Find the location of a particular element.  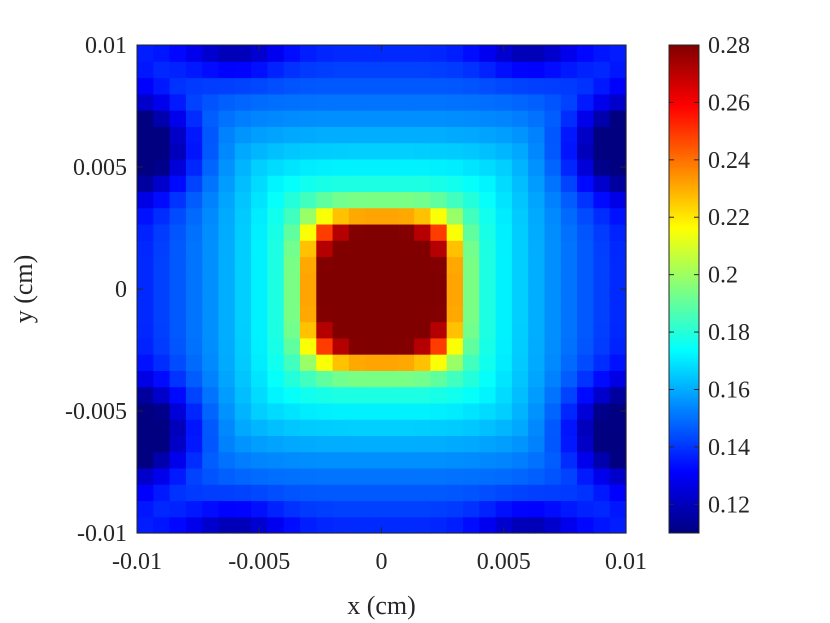

x-tick-label: 0 is located at coordinates (382, 562).